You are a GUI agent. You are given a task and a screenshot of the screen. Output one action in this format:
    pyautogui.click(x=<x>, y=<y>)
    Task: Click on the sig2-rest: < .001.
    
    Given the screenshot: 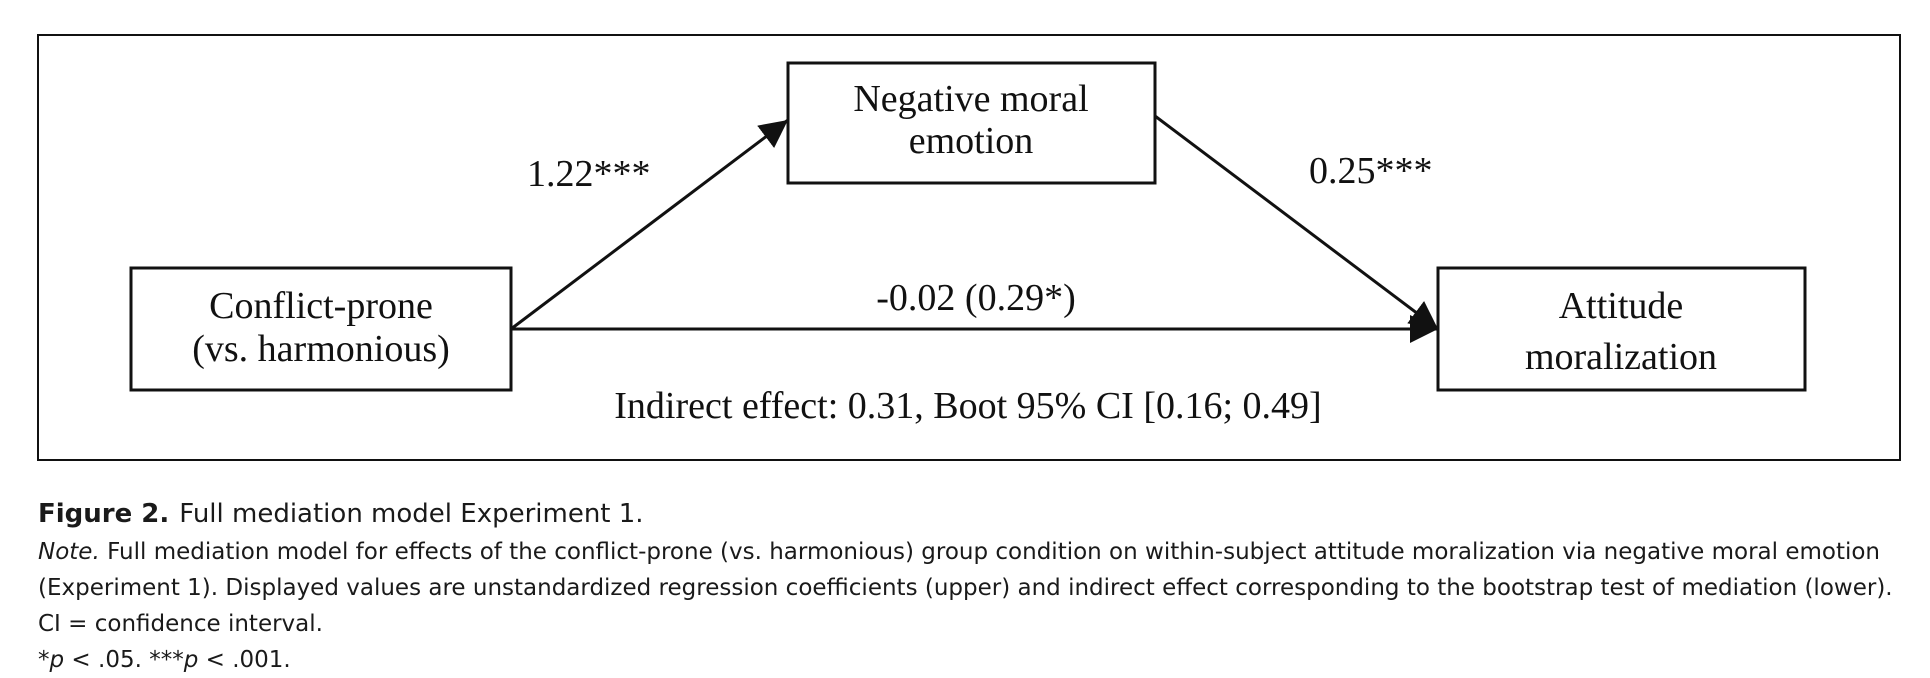 What is the action you would take?
    pyautogui.click(x=244, y=660)
    